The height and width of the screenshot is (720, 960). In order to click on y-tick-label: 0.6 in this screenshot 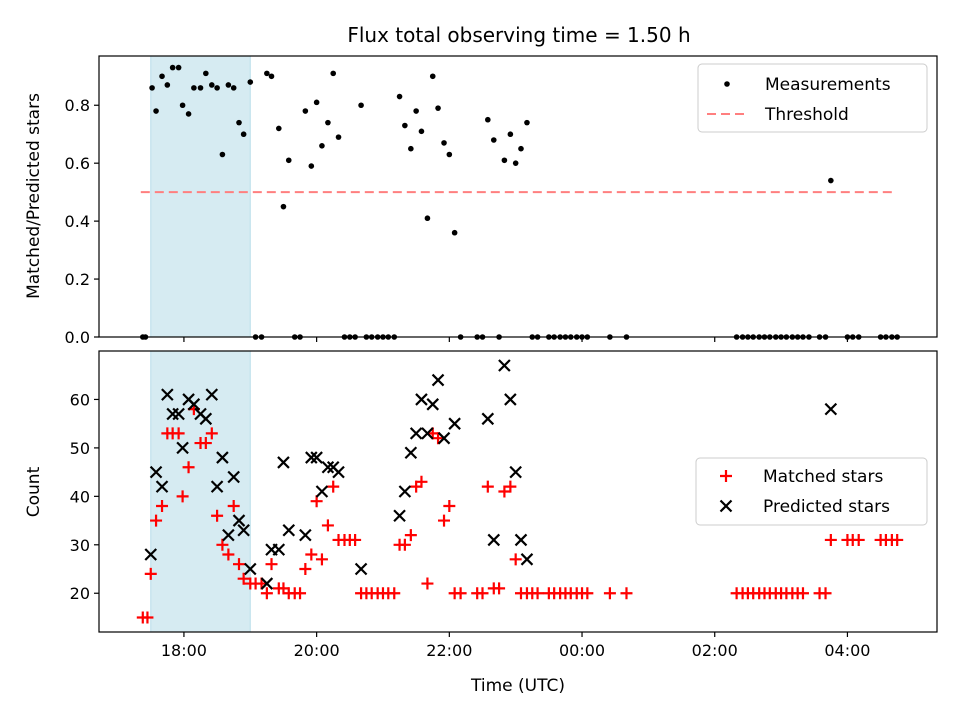, I will do `click(77, 163)`.